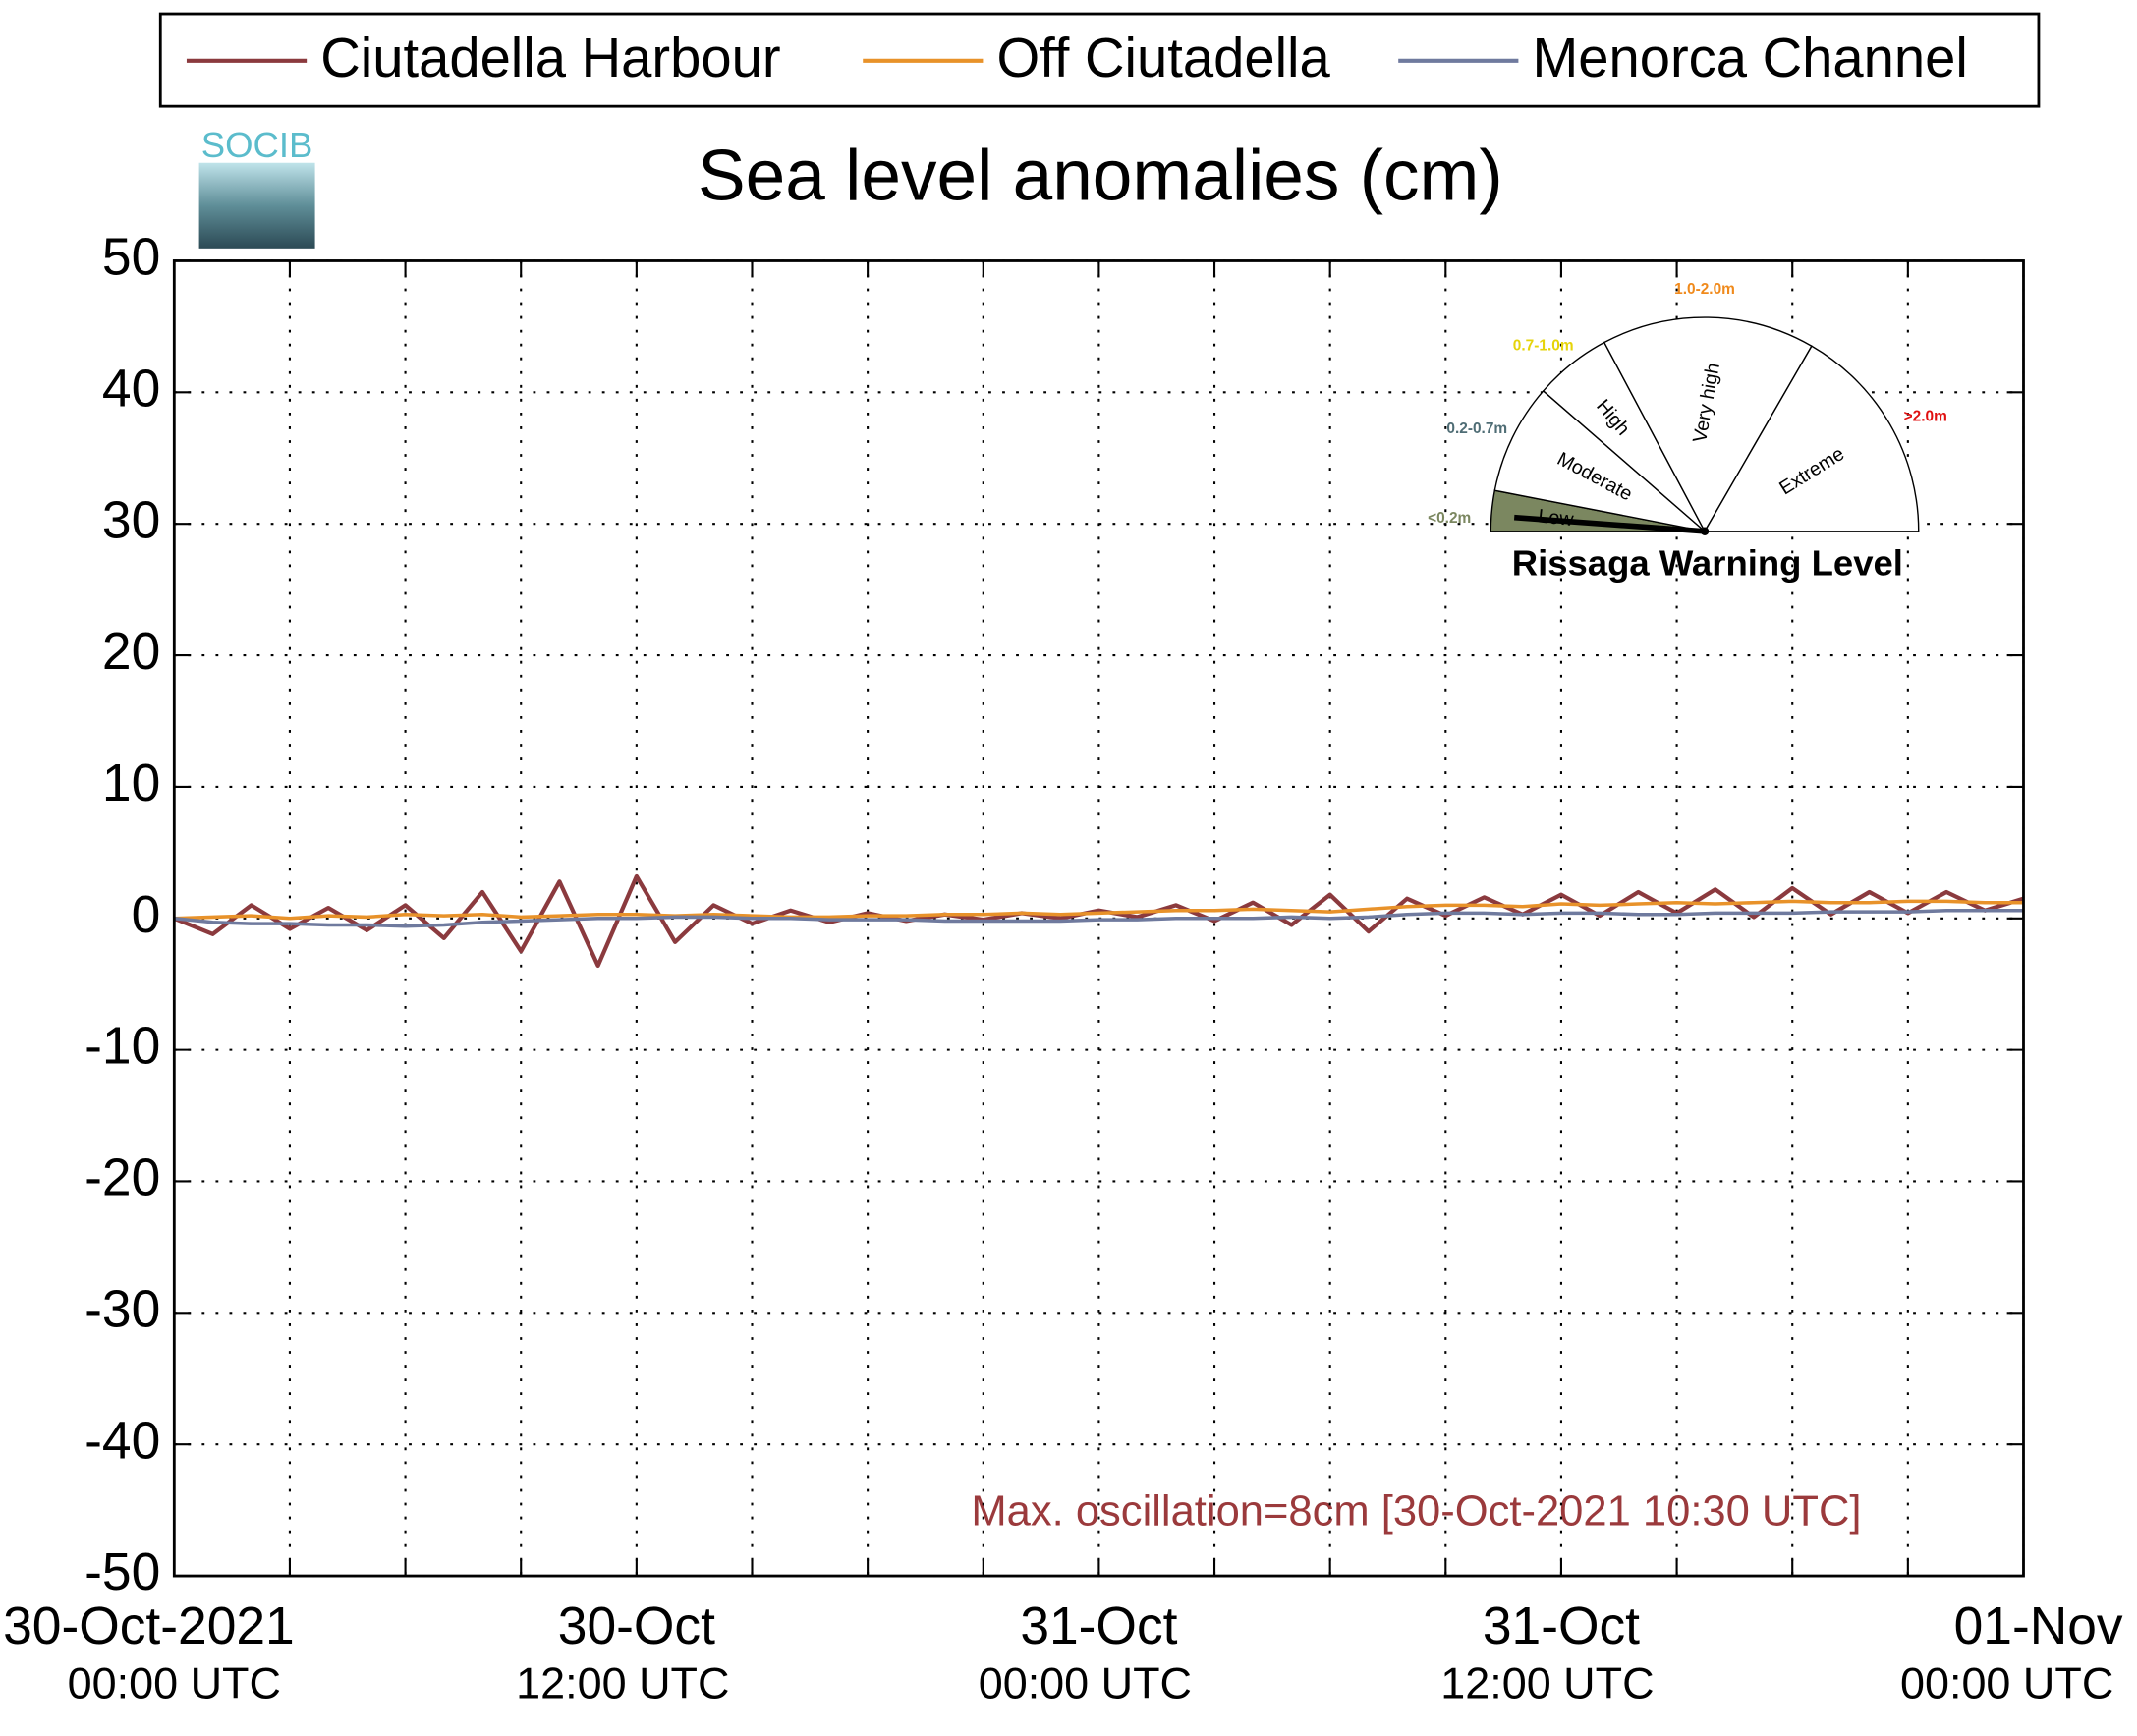  Describe the element at coordinates (636, 1626) in the screenshot. I see `x-tick-label: 30-Oct` at that location.